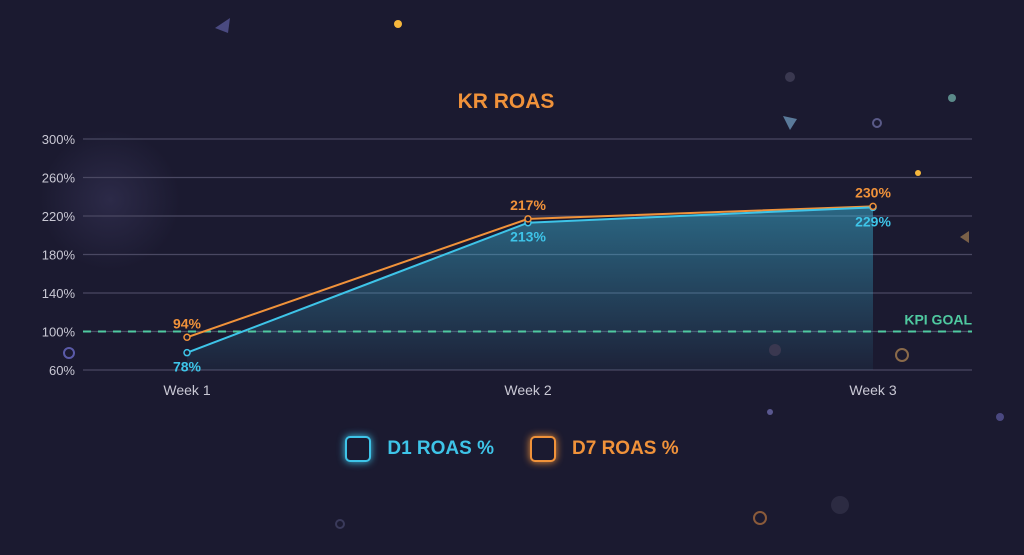 The image size is (1024, 555). I want to click on data-label: 213%, so click(528, 237).